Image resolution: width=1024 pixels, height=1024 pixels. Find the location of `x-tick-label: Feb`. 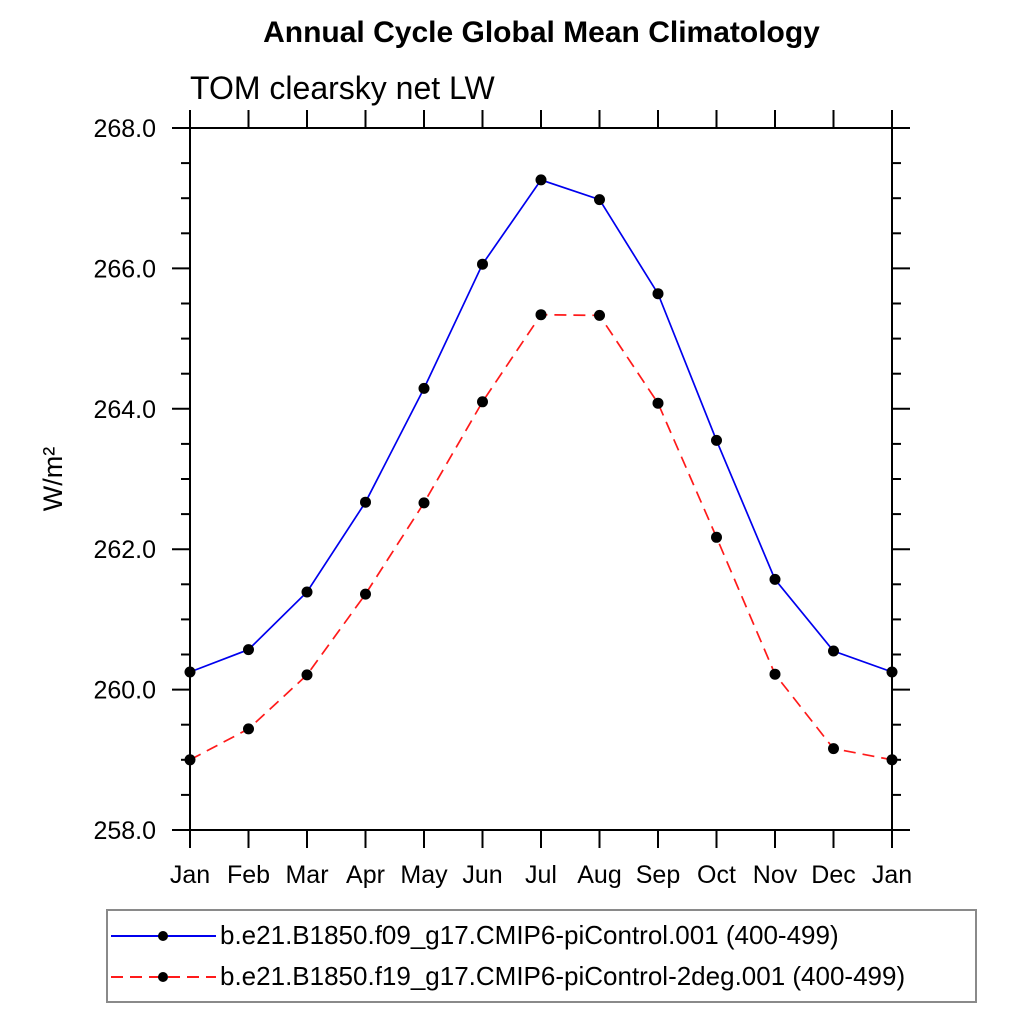

x-tick-label: Feb is located at coordinates (248, 875).